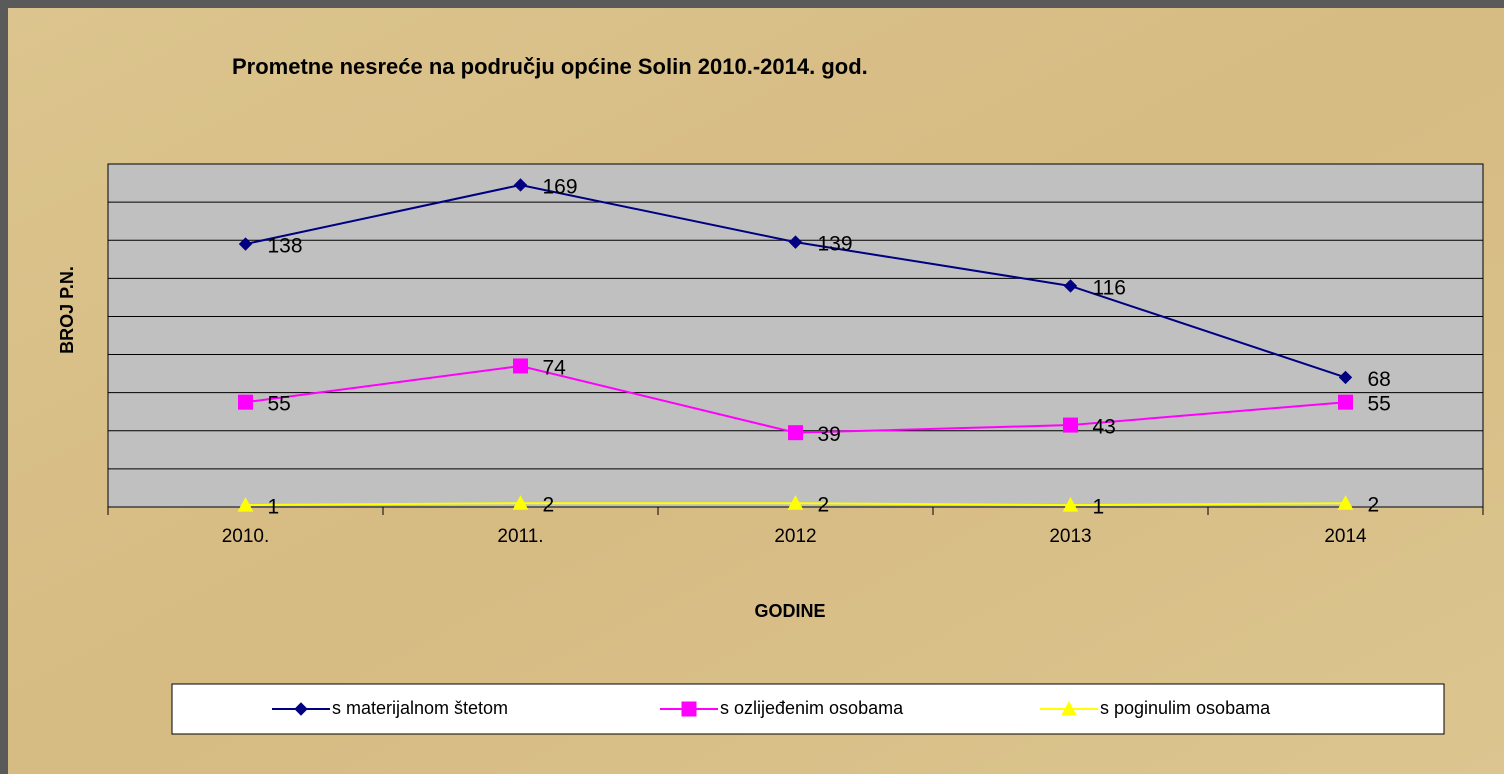 Image resolution: width=1504 pixels, height=774 pixels. What do you see at coordinates (420, 708) in the screenshot?
I see `legend-label: s materijalnom štetom` at bounding box center [420, 708].